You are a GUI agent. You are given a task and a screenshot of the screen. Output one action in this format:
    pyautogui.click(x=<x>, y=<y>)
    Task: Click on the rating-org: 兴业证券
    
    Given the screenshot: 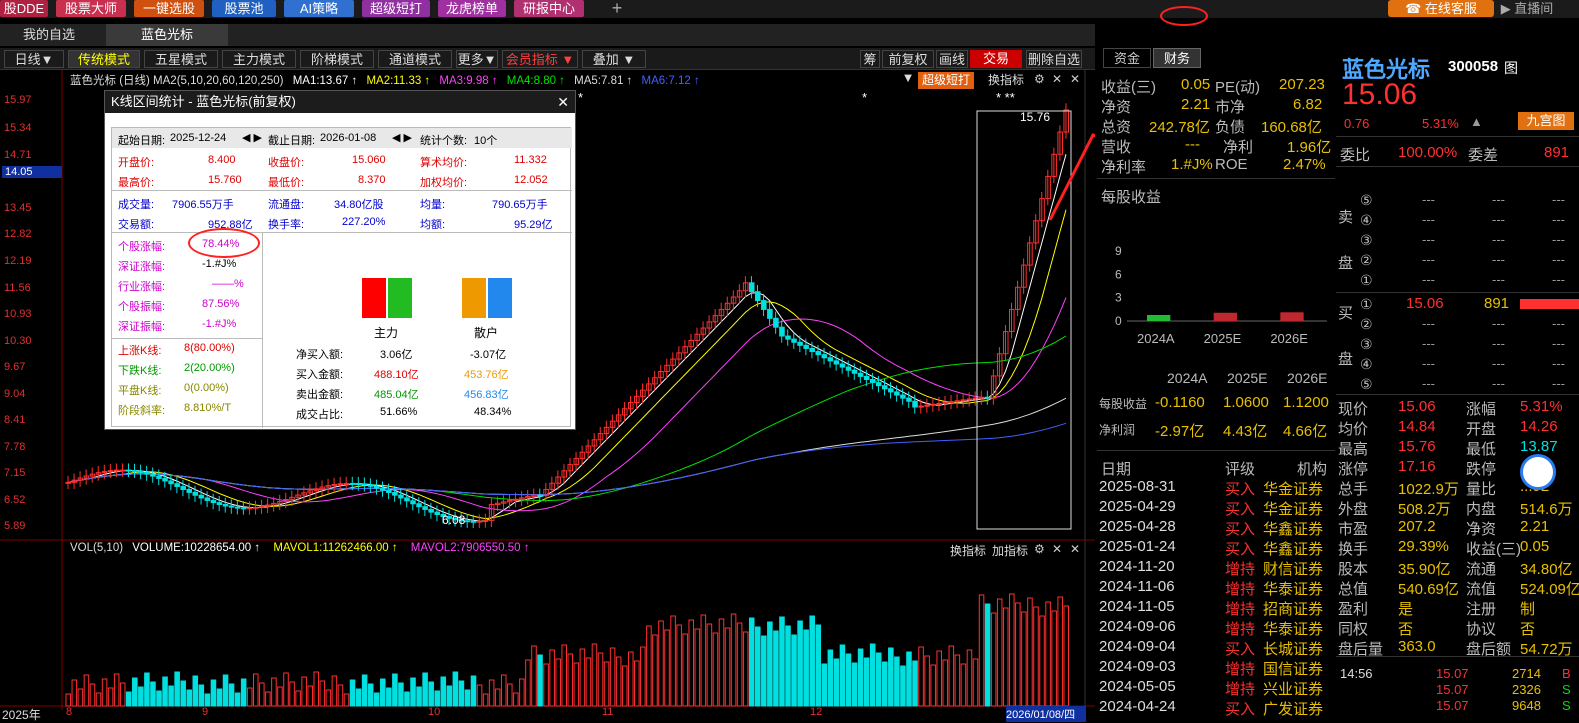 What is the action you would take?
    pyautogui.click(x=1293, y=689)
    